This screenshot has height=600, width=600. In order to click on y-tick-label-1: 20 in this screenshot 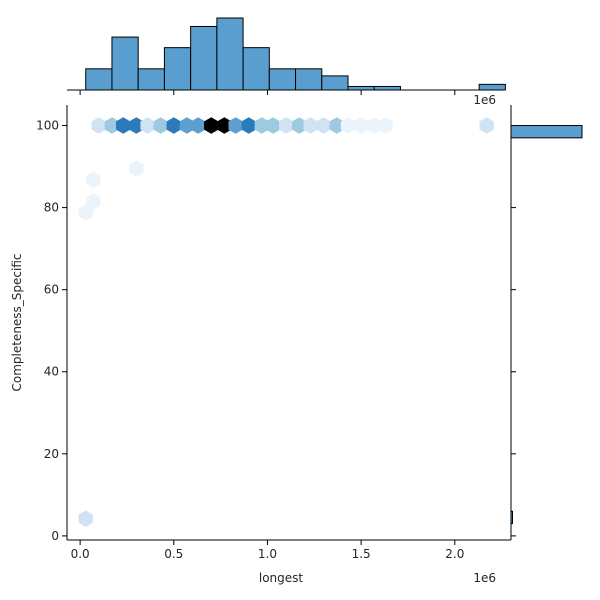, I will do `click(51, 454)`.